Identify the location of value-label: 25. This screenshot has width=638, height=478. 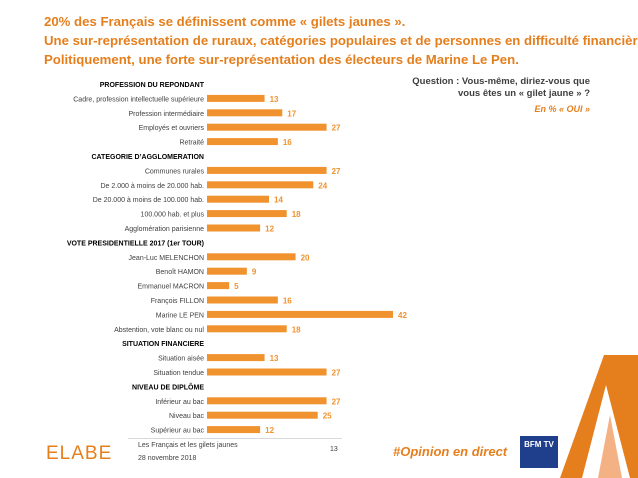
(327, 416).